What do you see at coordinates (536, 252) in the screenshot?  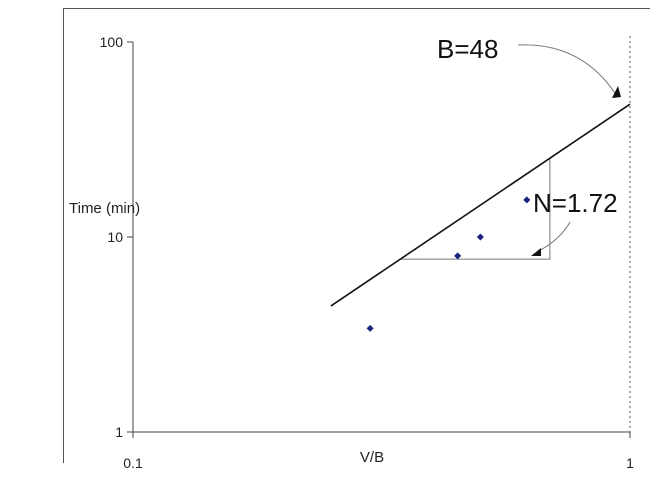 I see `annotation-n-arrowhead` at bounding box center [536, 252].